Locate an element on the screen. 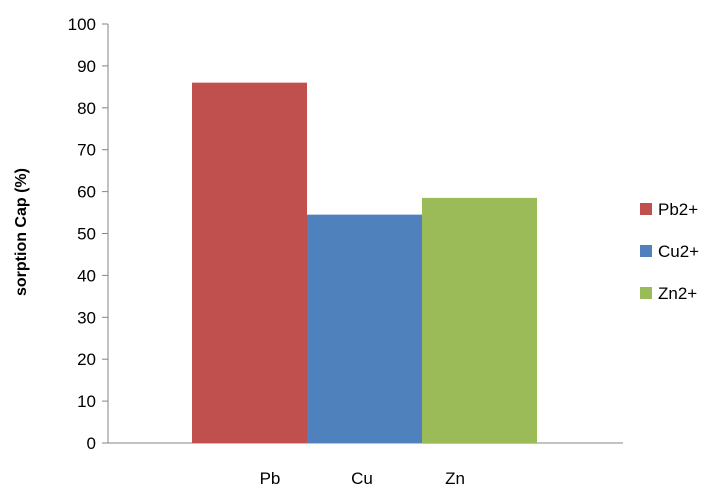 The image size is (705, 486). y-tick-label: 0 is located at coordinates (91, 443).